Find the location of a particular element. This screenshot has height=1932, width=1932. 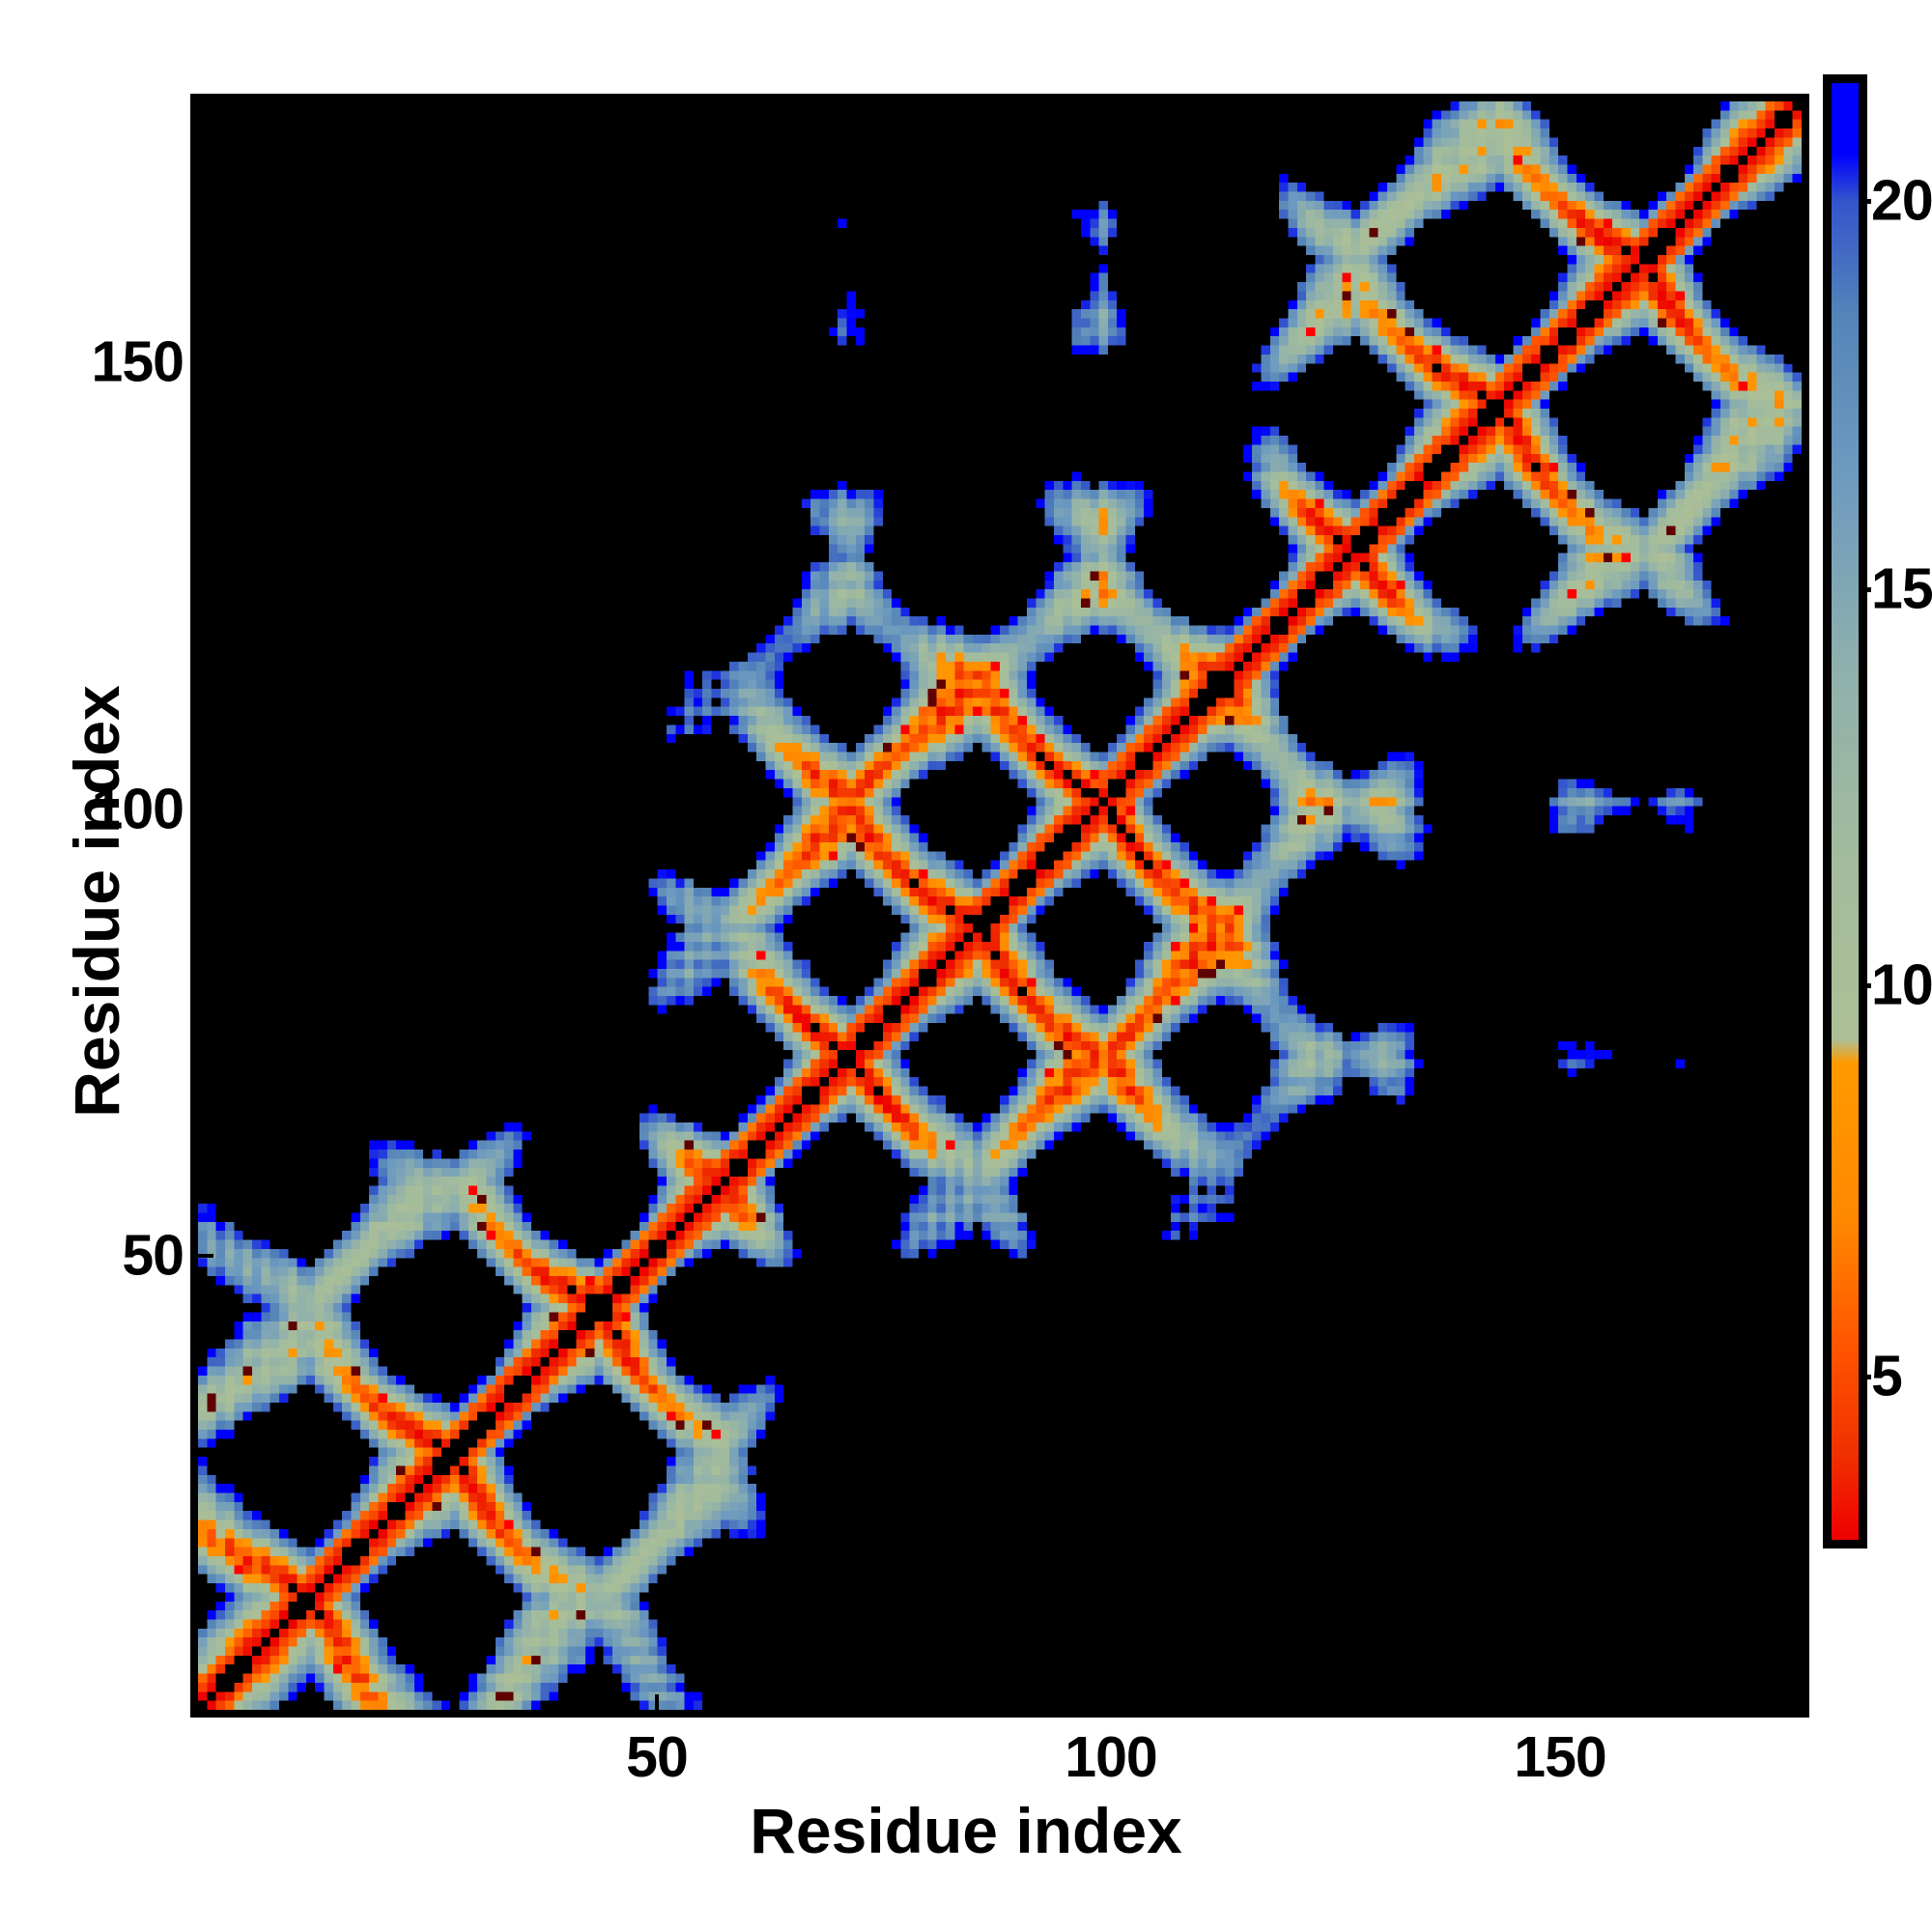

colorbar-tick-label: 20 is located at coordinates (1901, 200).